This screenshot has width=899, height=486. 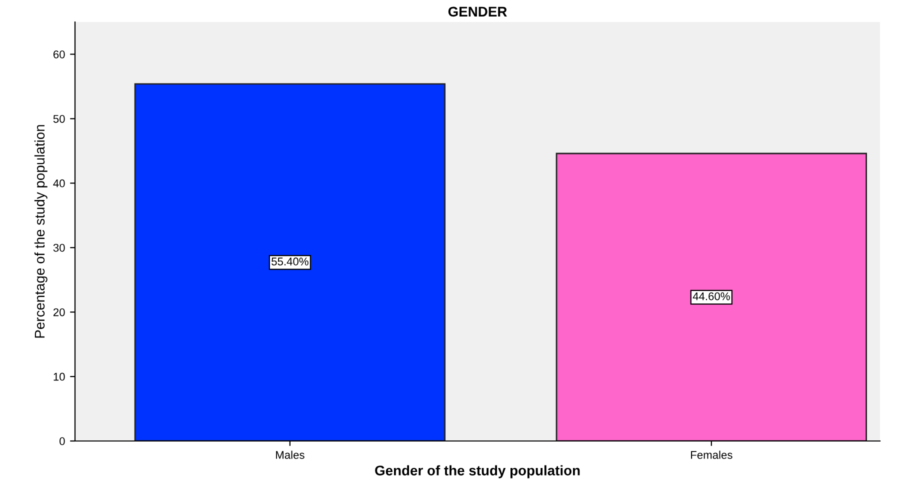 What do you see at coordinates (711, 296) in the screenshot?
I see `data-label: 44.60%` at bounding box center [711, 296].